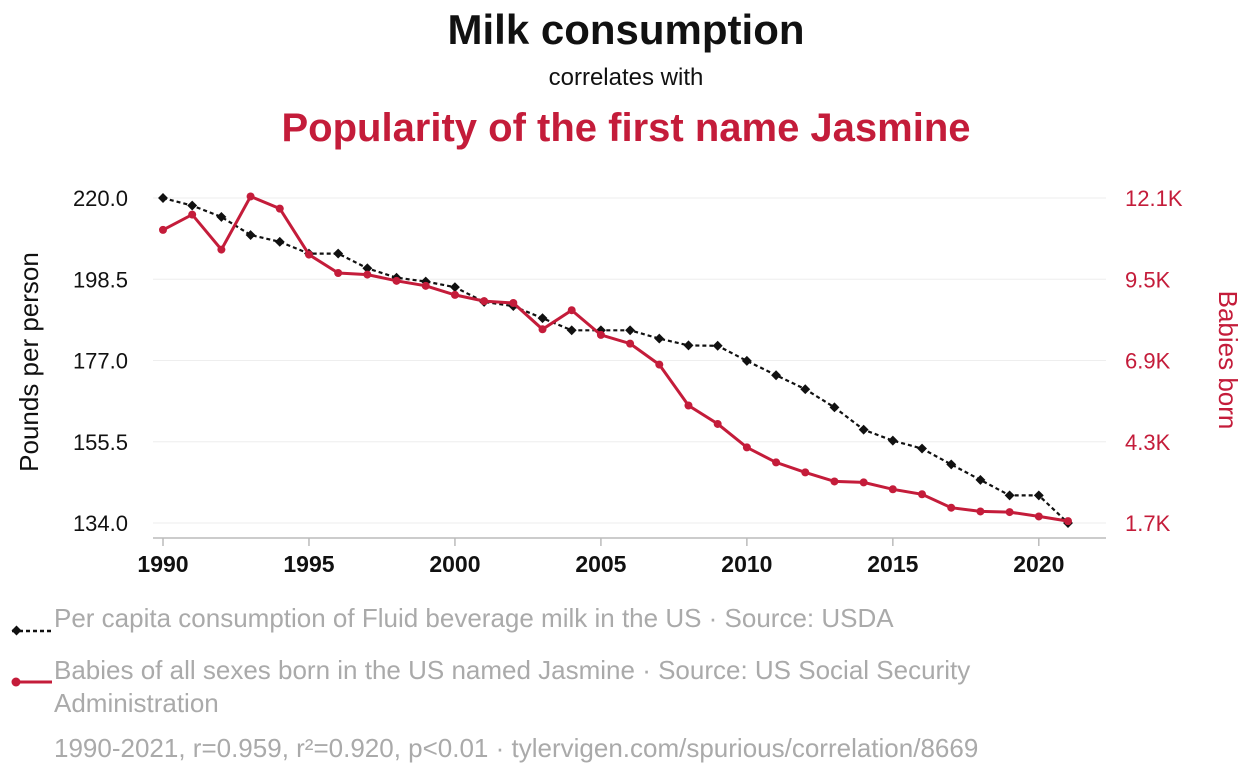  What do you see at coordinates (100, 198) in the screenshot?
I see `y-tick-label-left: 220.0` at bounding box center [100, 198].